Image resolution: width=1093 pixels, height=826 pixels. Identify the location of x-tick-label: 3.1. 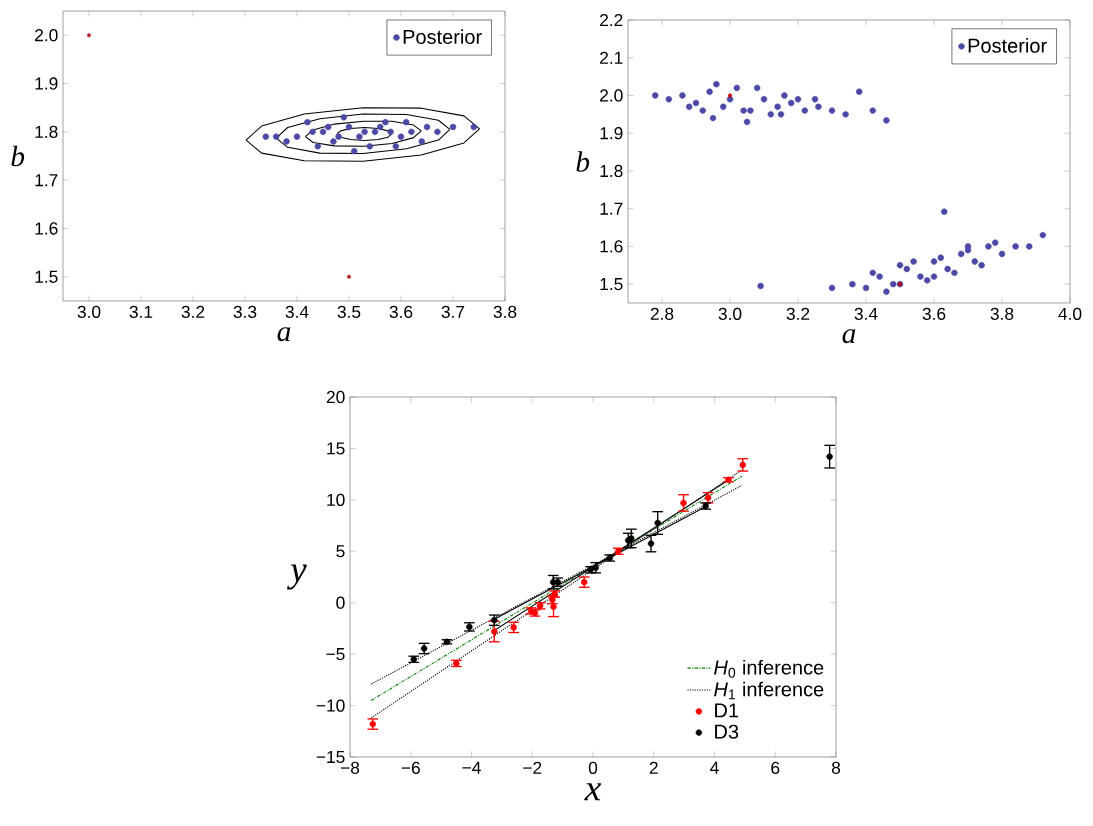
(141, 311).